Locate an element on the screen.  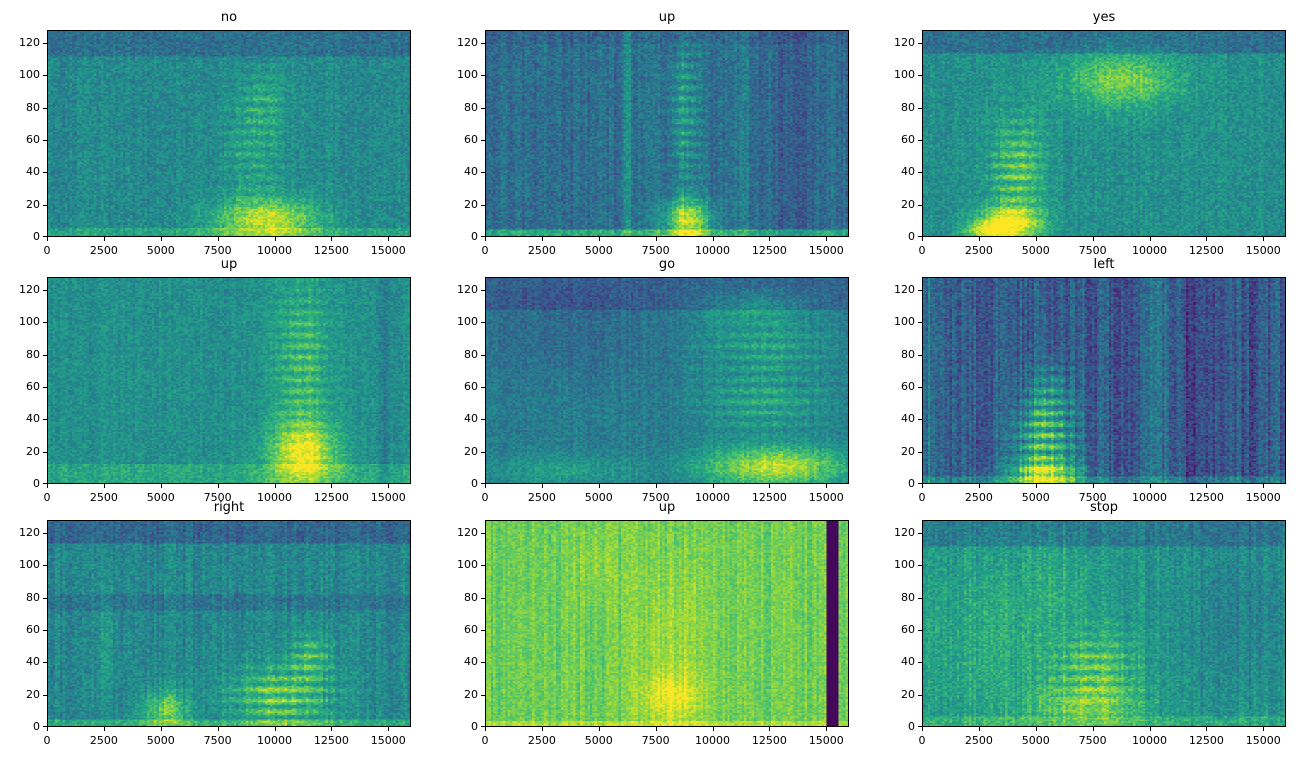
subplot-title: stop is located at coordinates (1104, 507).